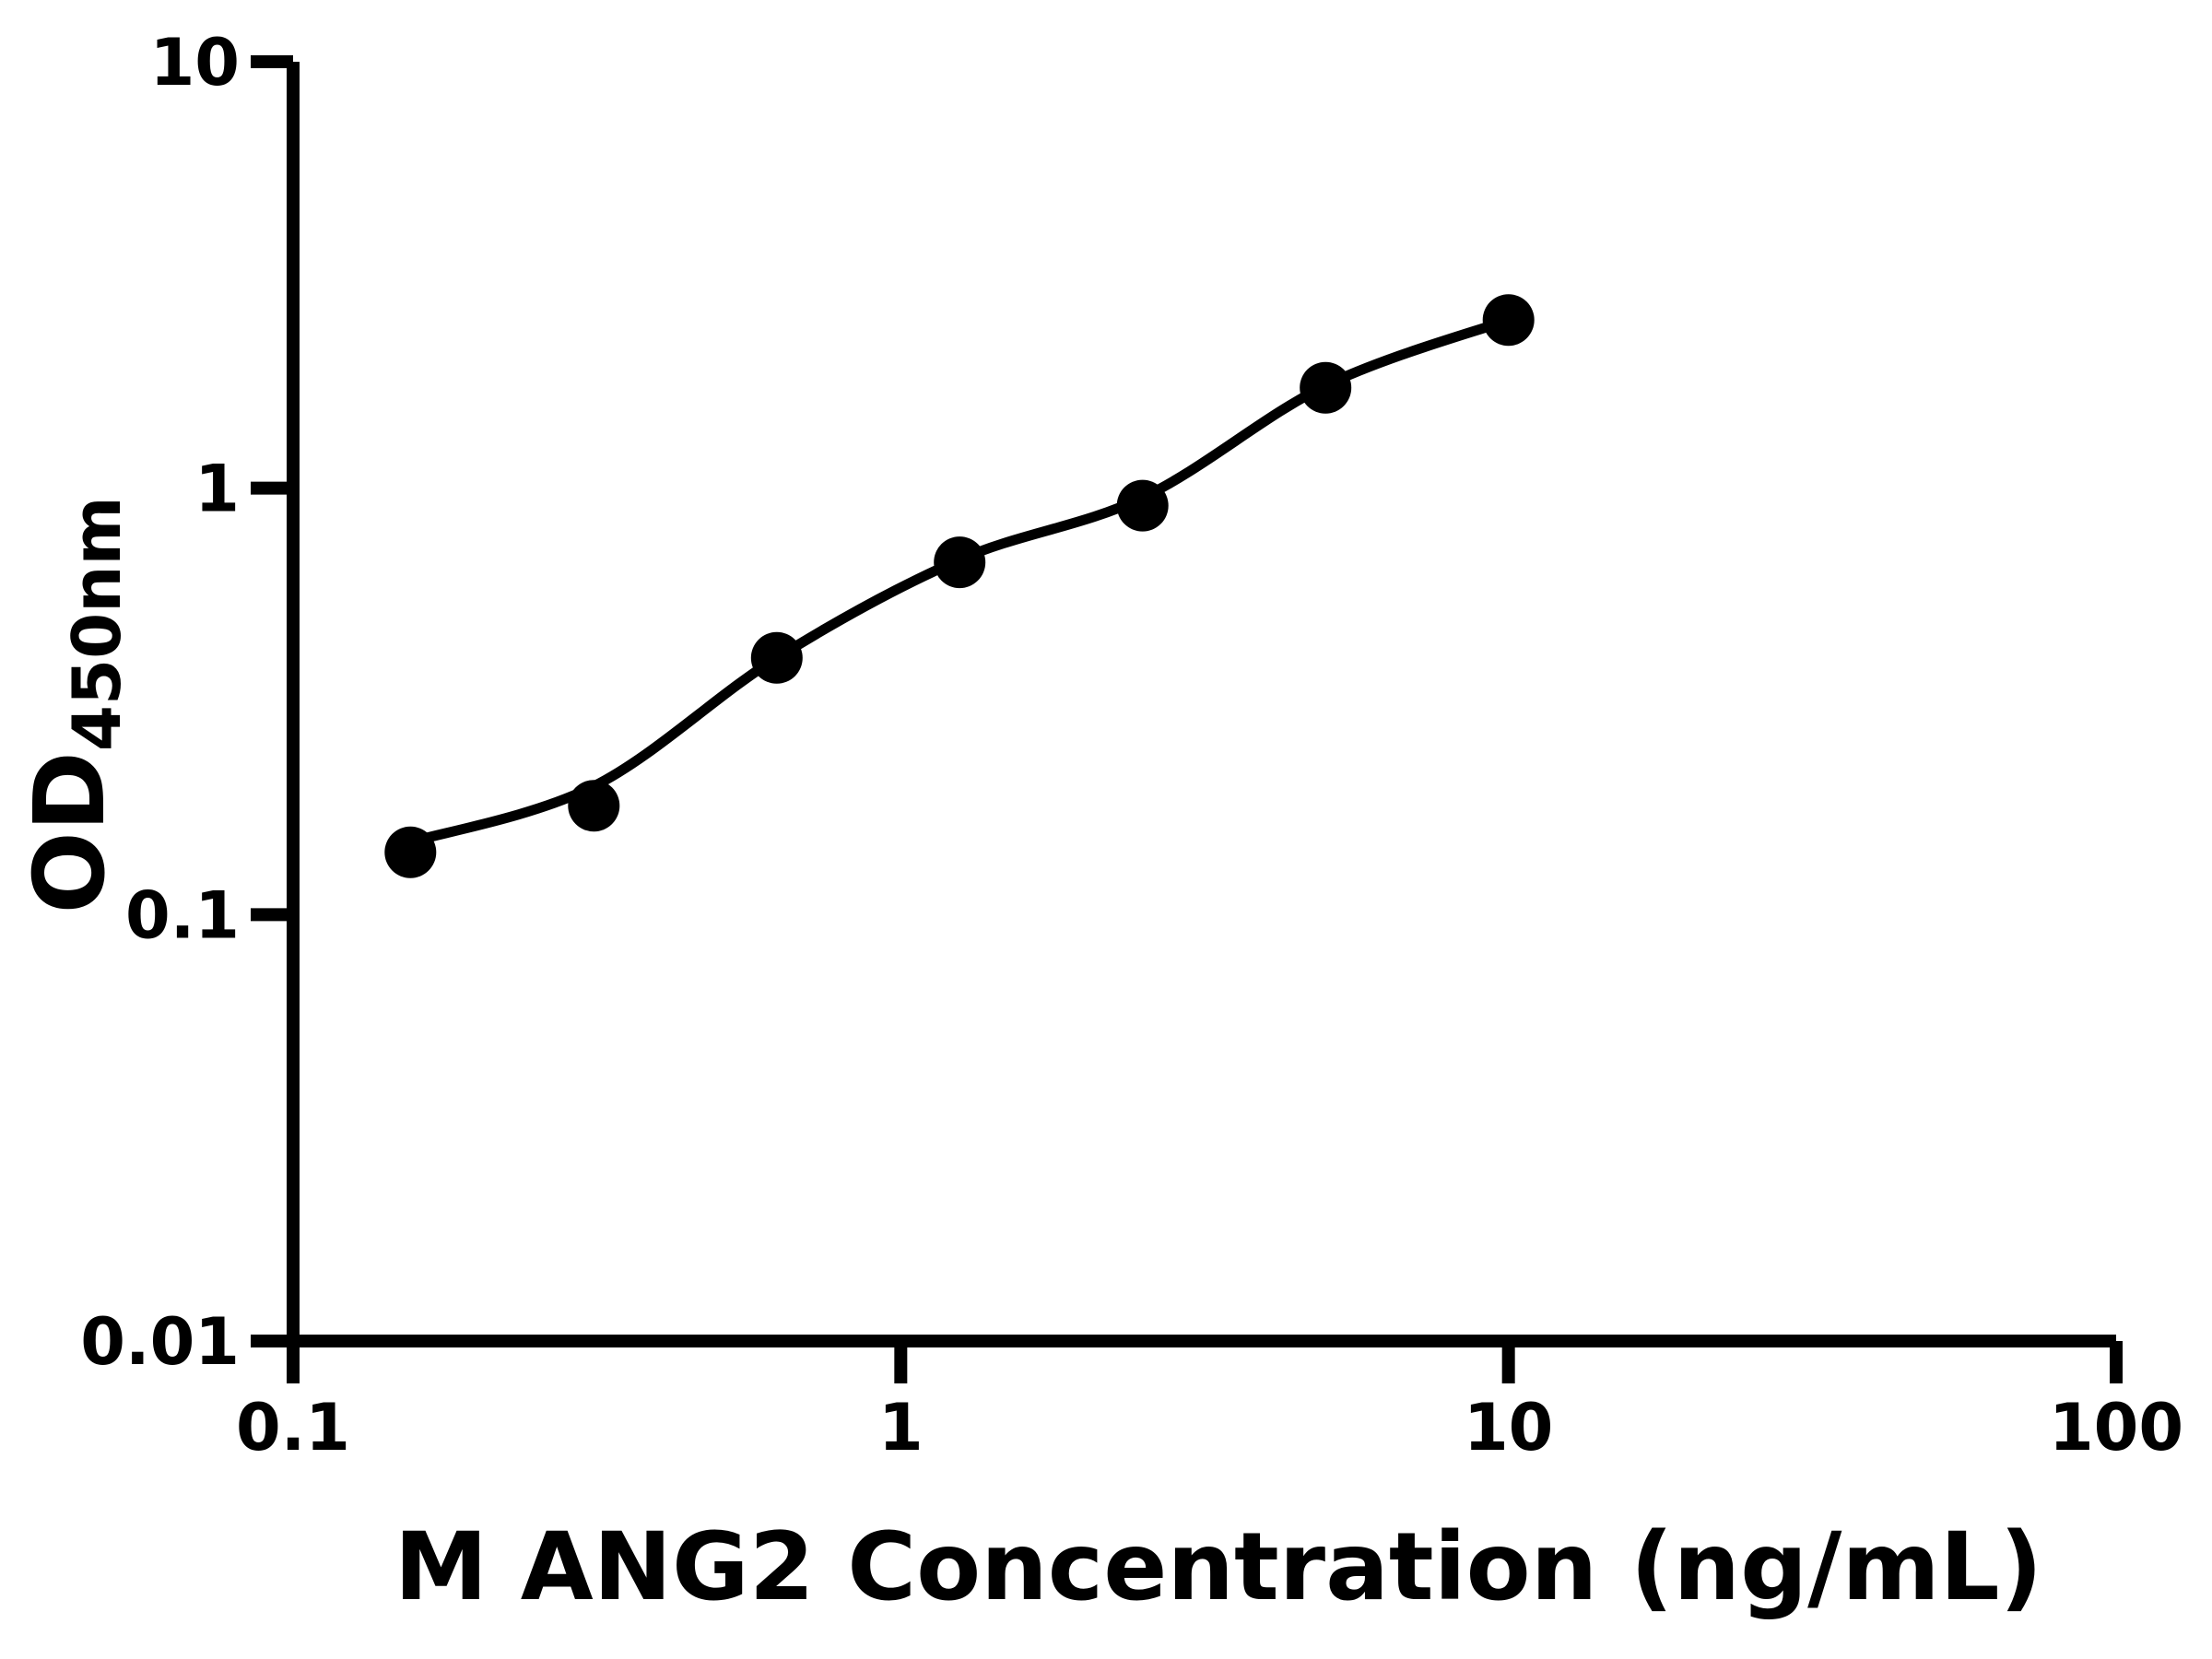  What do you see at coordinates (901, 1427) in the screenshot?
I see `x-tick-label: 1` at bounding box center [901, 1427].